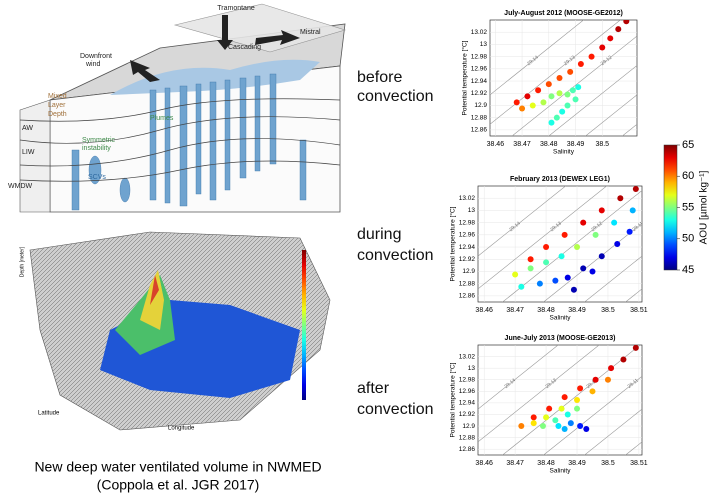 The height and width of the screenshot is (494, 713). What do you see at coordinates (20, 186) in the screenshot?
I see `diagram-label: WMDW` at bounding box center [20, 186].